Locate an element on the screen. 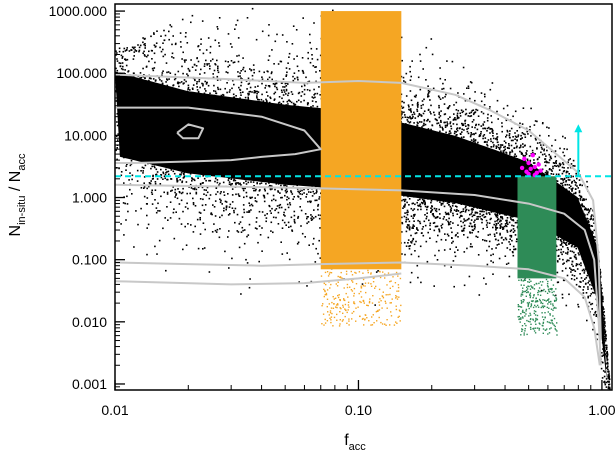 This screenshot has height=457, width=615. y-tick-label: 1000.000 is located at coordinates (78, 11).